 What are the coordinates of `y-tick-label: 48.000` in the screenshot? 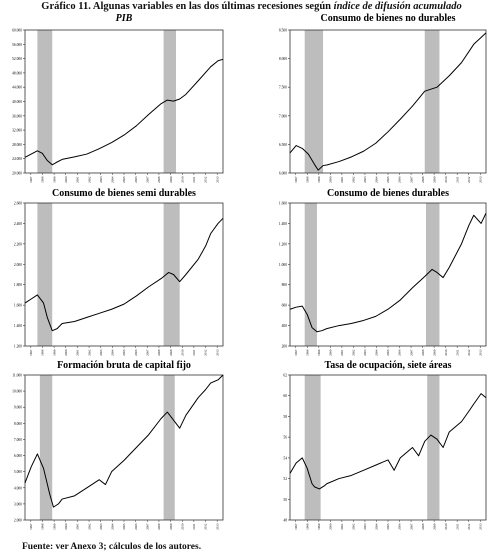 It's located at (17, 73).